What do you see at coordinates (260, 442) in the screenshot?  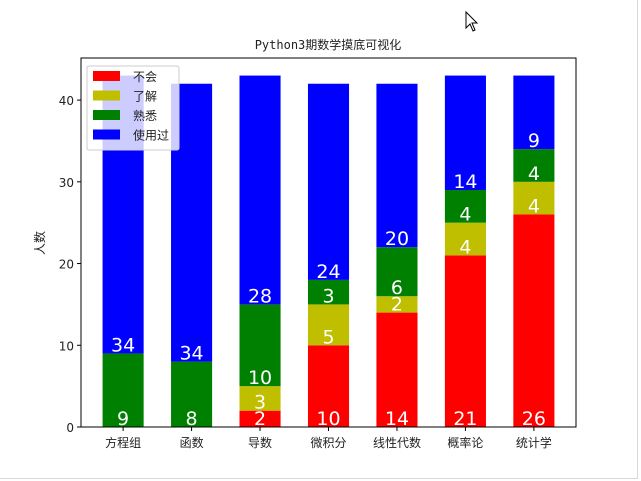 I see `x-tick-label: 导数` at bounding box center [260, 442].